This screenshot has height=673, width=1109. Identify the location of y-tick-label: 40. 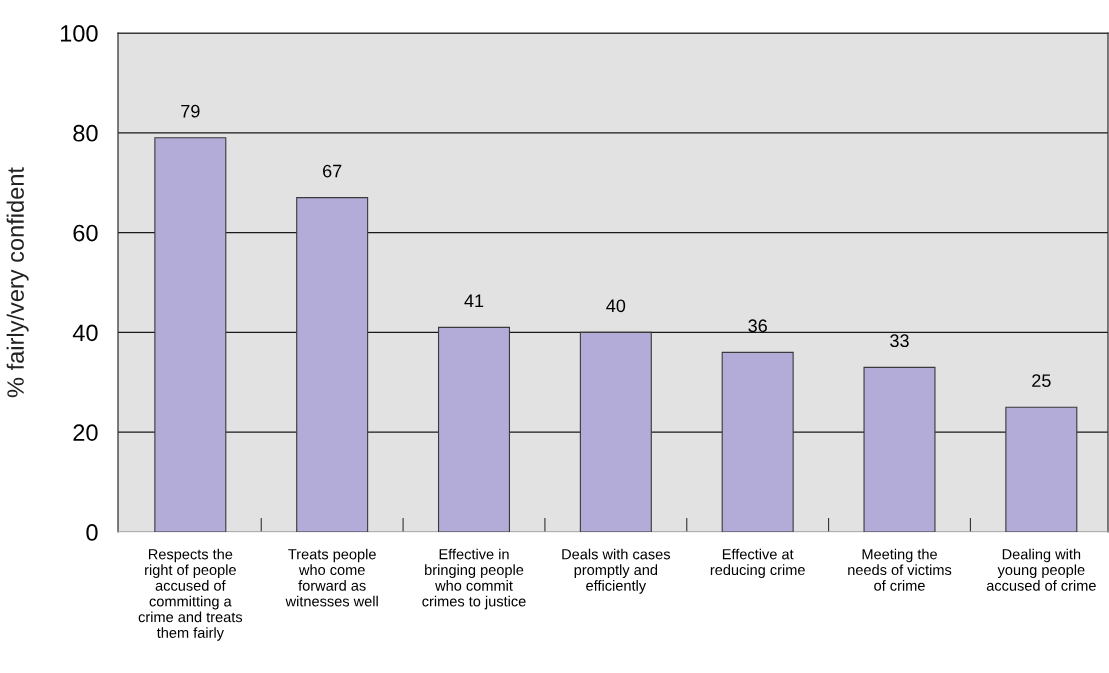
(85, 333).